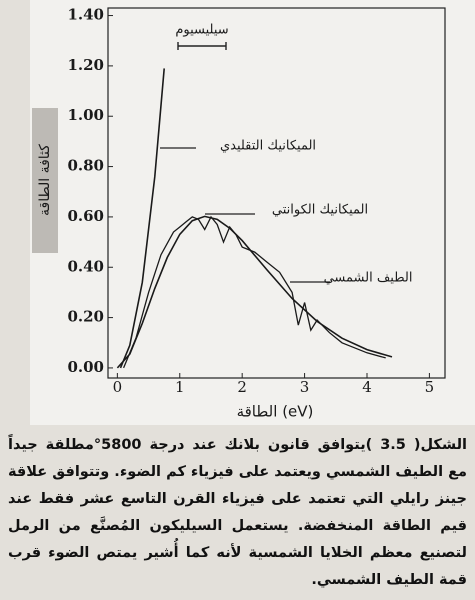  What do you see at coordinates (305, 387) in the screenshot?
I see `x-tick-label: 3` at bounding box center [305, 387].